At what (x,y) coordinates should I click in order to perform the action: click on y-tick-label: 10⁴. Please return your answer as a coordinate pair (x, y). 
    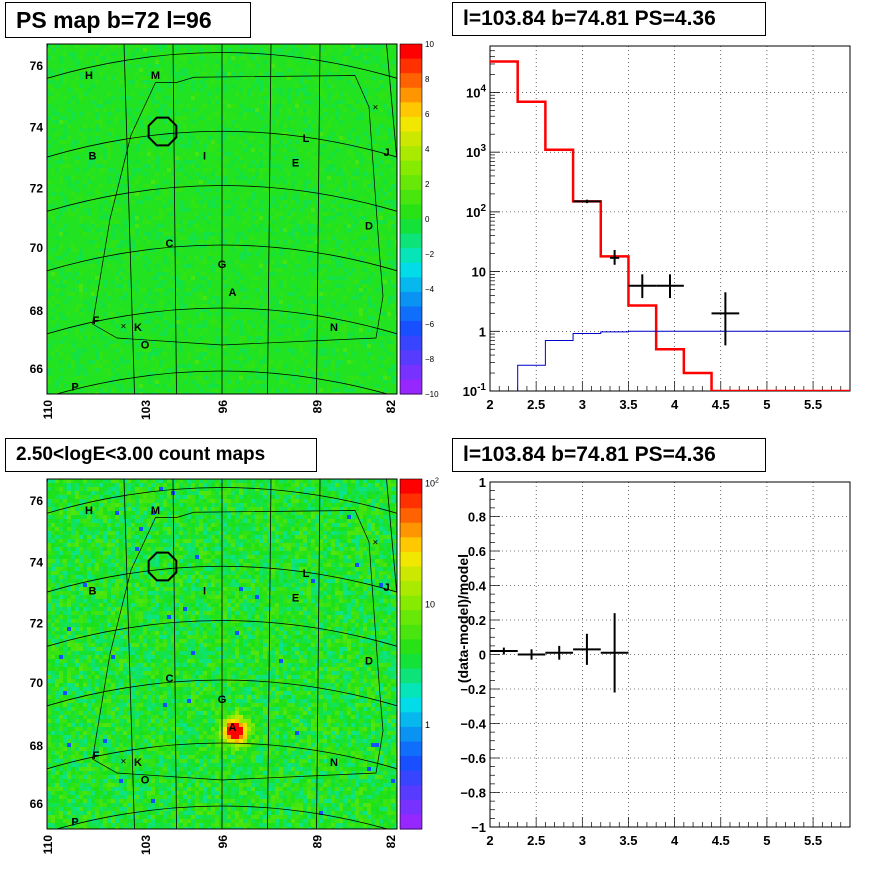
    Looking at the image, I should click on (476, 91).